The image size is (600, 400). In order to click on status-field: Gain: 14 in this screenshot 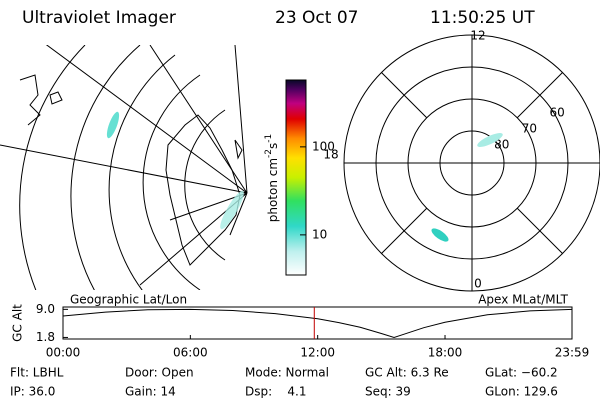, I will do `click(150, 392)`.